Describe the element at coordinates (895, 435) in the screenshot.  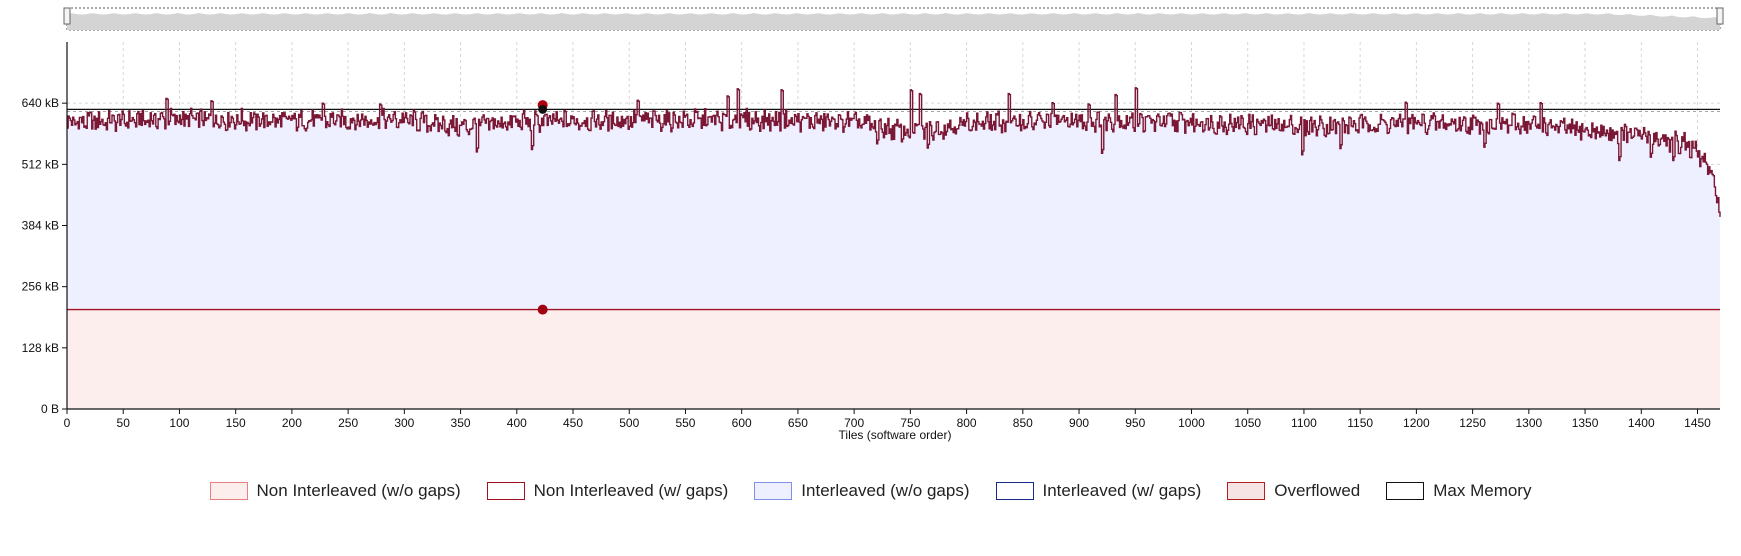
I see `x-axis-title: Tiles (software order)` at that location.